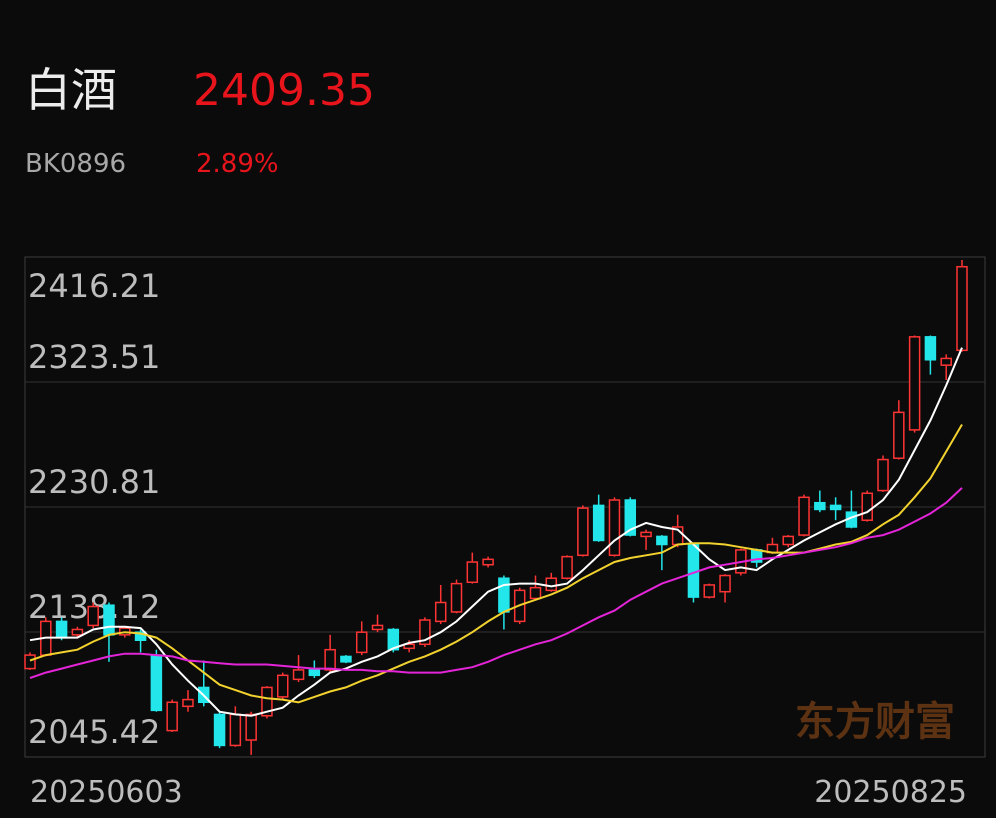 Image resolution: width=996 pixels, height=818 pixels. I want to click on title: 白酒, so click(71, 90).